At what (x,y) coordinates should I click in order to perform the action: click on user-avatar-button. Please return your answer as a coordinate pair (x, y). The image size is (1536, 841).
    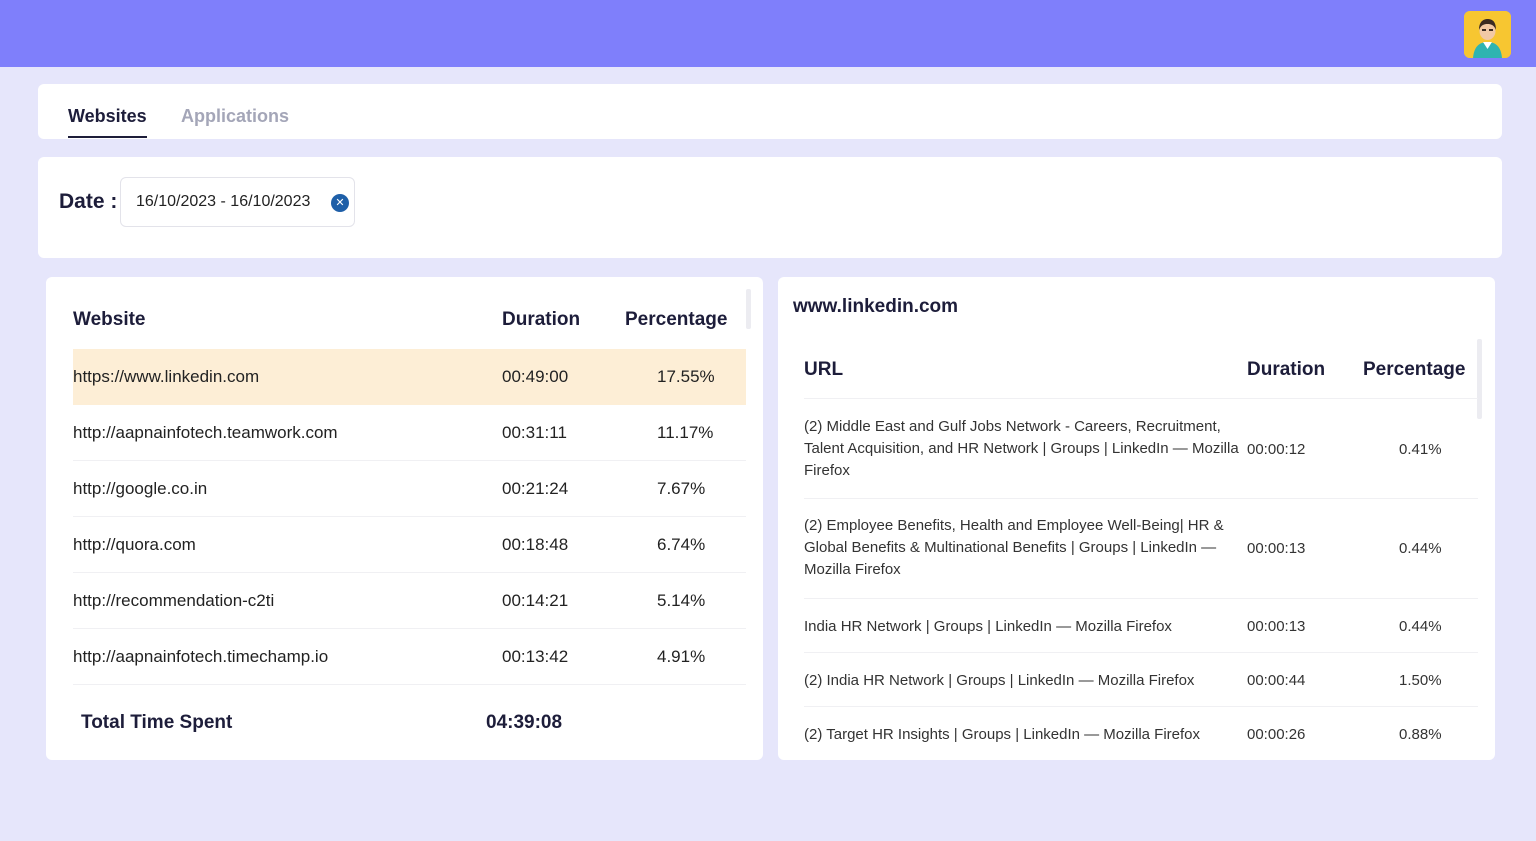
    Looking at the image, I should click on (1487, 34).